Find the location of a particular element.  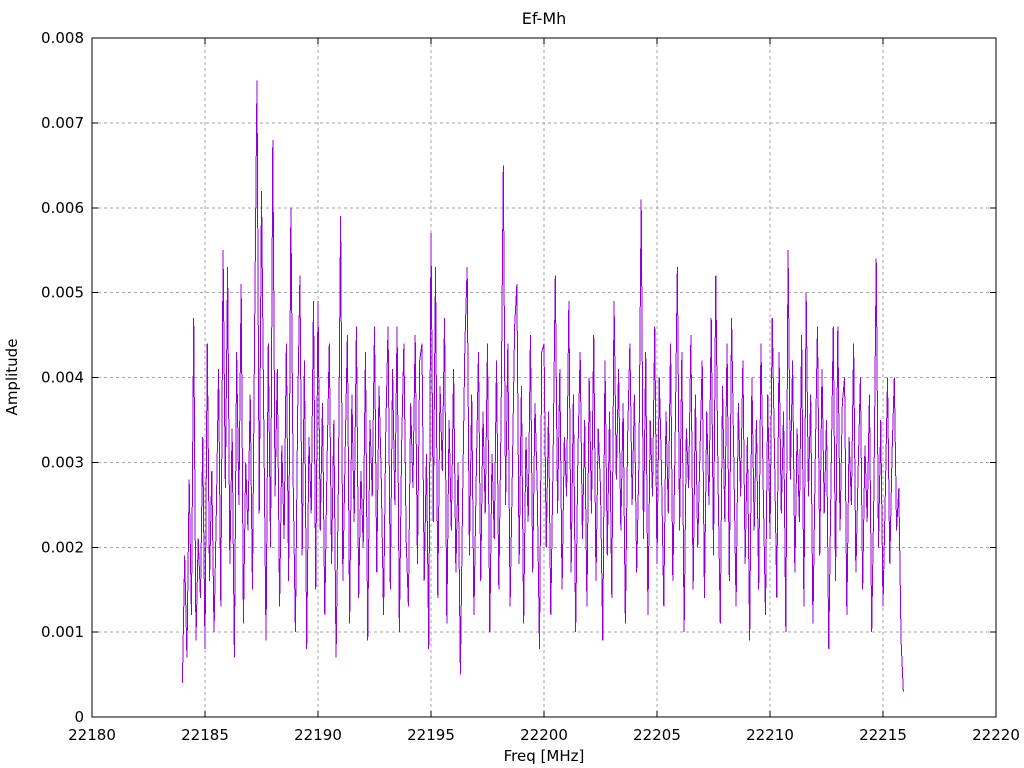

x-tick-label: 22190 is located at coordinates (318, 735).